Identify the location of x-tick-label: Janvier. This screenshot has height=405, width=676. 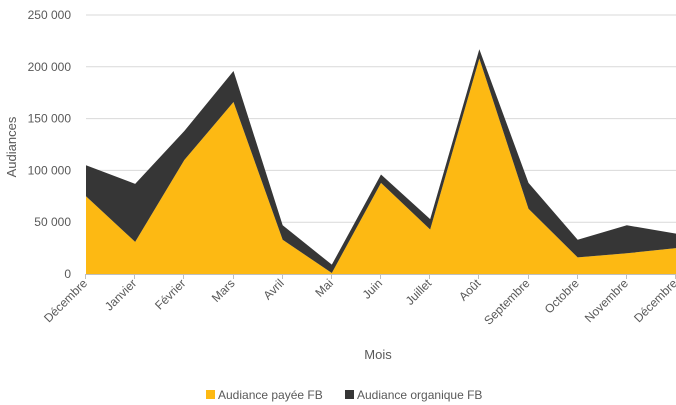
(120, 294).